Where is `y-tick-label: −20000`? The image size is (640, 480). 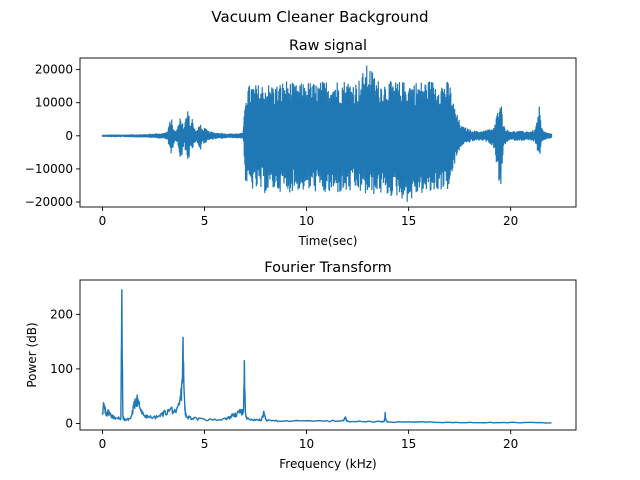 y-tick-label: −20000 is located at coordinates (49, 202).